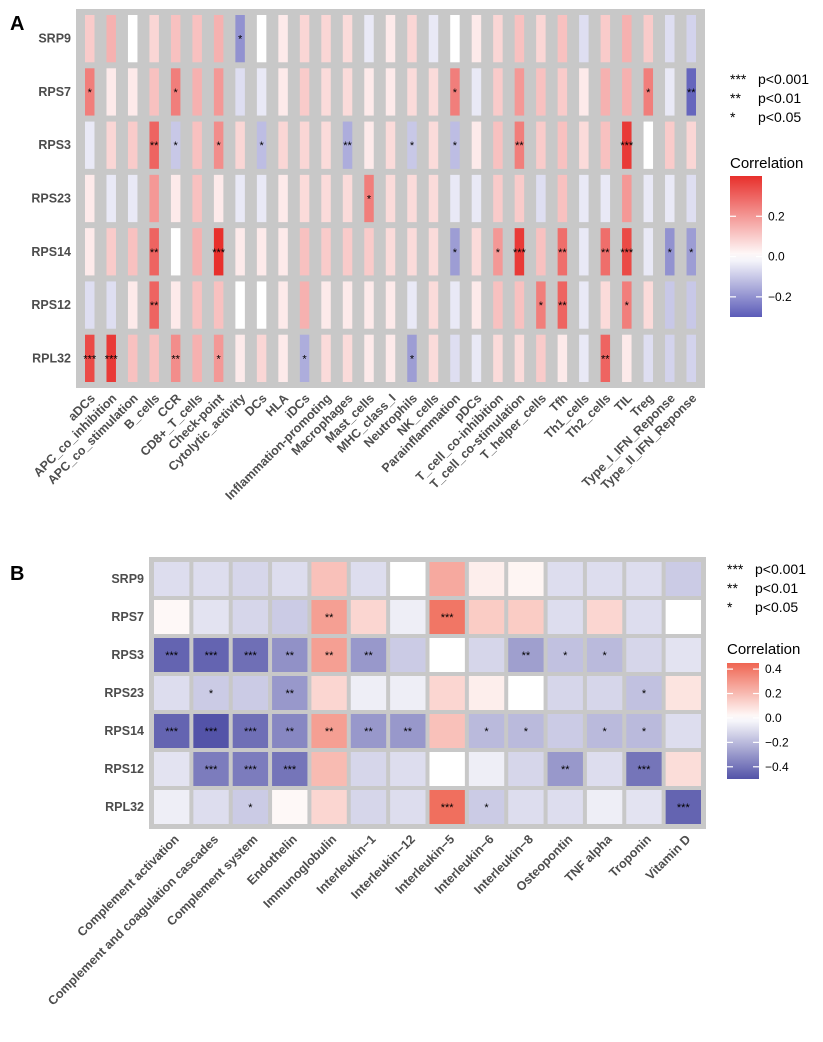 Image resolution: width=823 pixels, height=1042 pixels. I want to click on panel-a-significance-legend-stars: ***, so click(738, 79).